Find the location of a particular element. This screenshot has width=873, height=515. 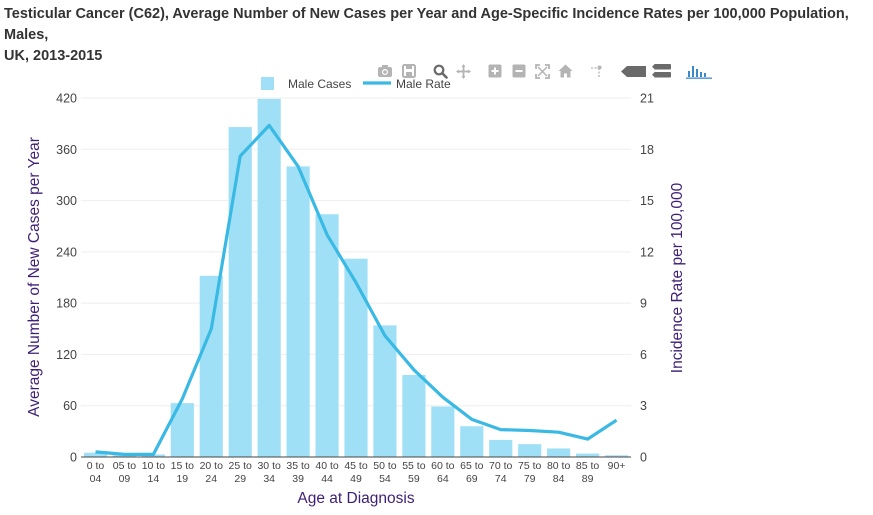

x-tick-label: 10 to 14 is located at coordinates (154, 472).